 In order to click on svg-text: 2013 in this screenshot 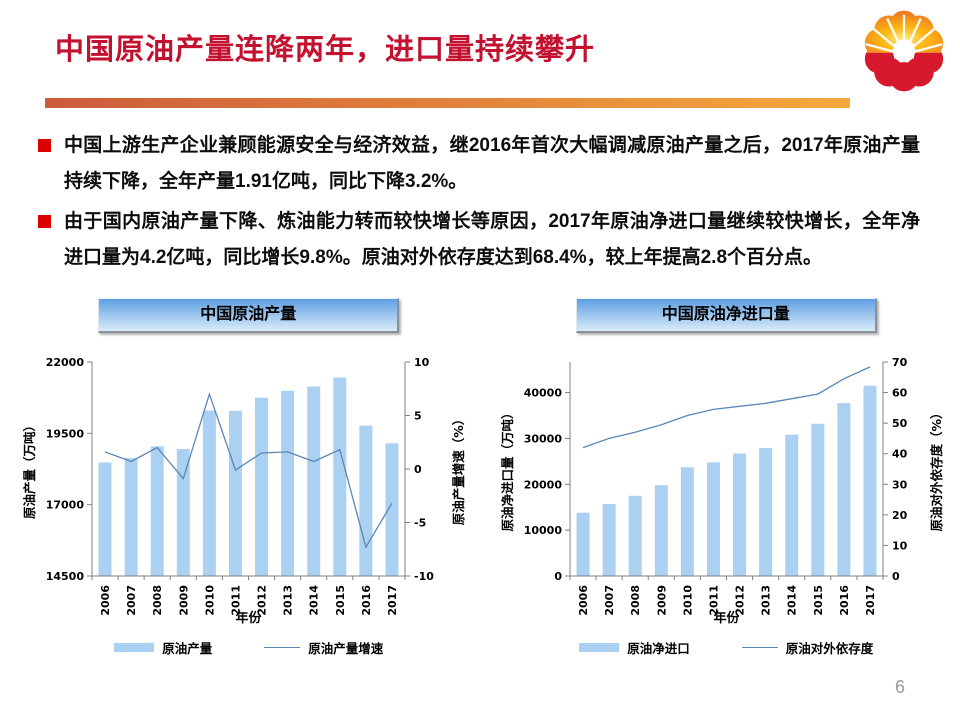, I will do `click(765, 600)`.